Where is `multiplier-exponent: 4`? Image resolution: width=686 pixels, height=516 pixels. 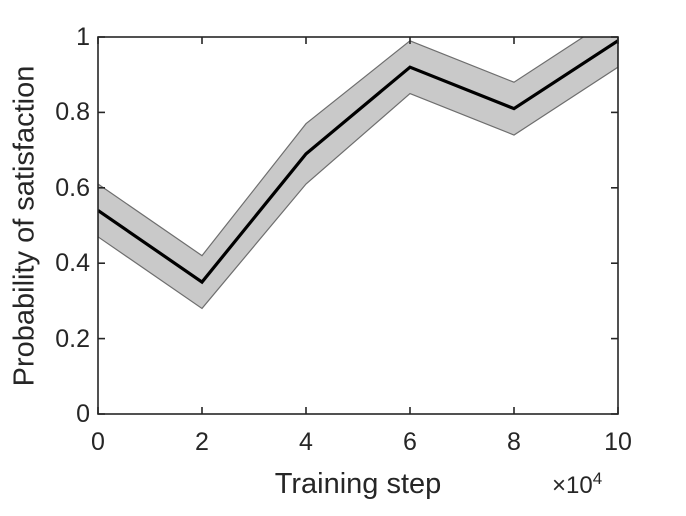
multiplier-exponent: 4 is located at coordinates (597, 478).